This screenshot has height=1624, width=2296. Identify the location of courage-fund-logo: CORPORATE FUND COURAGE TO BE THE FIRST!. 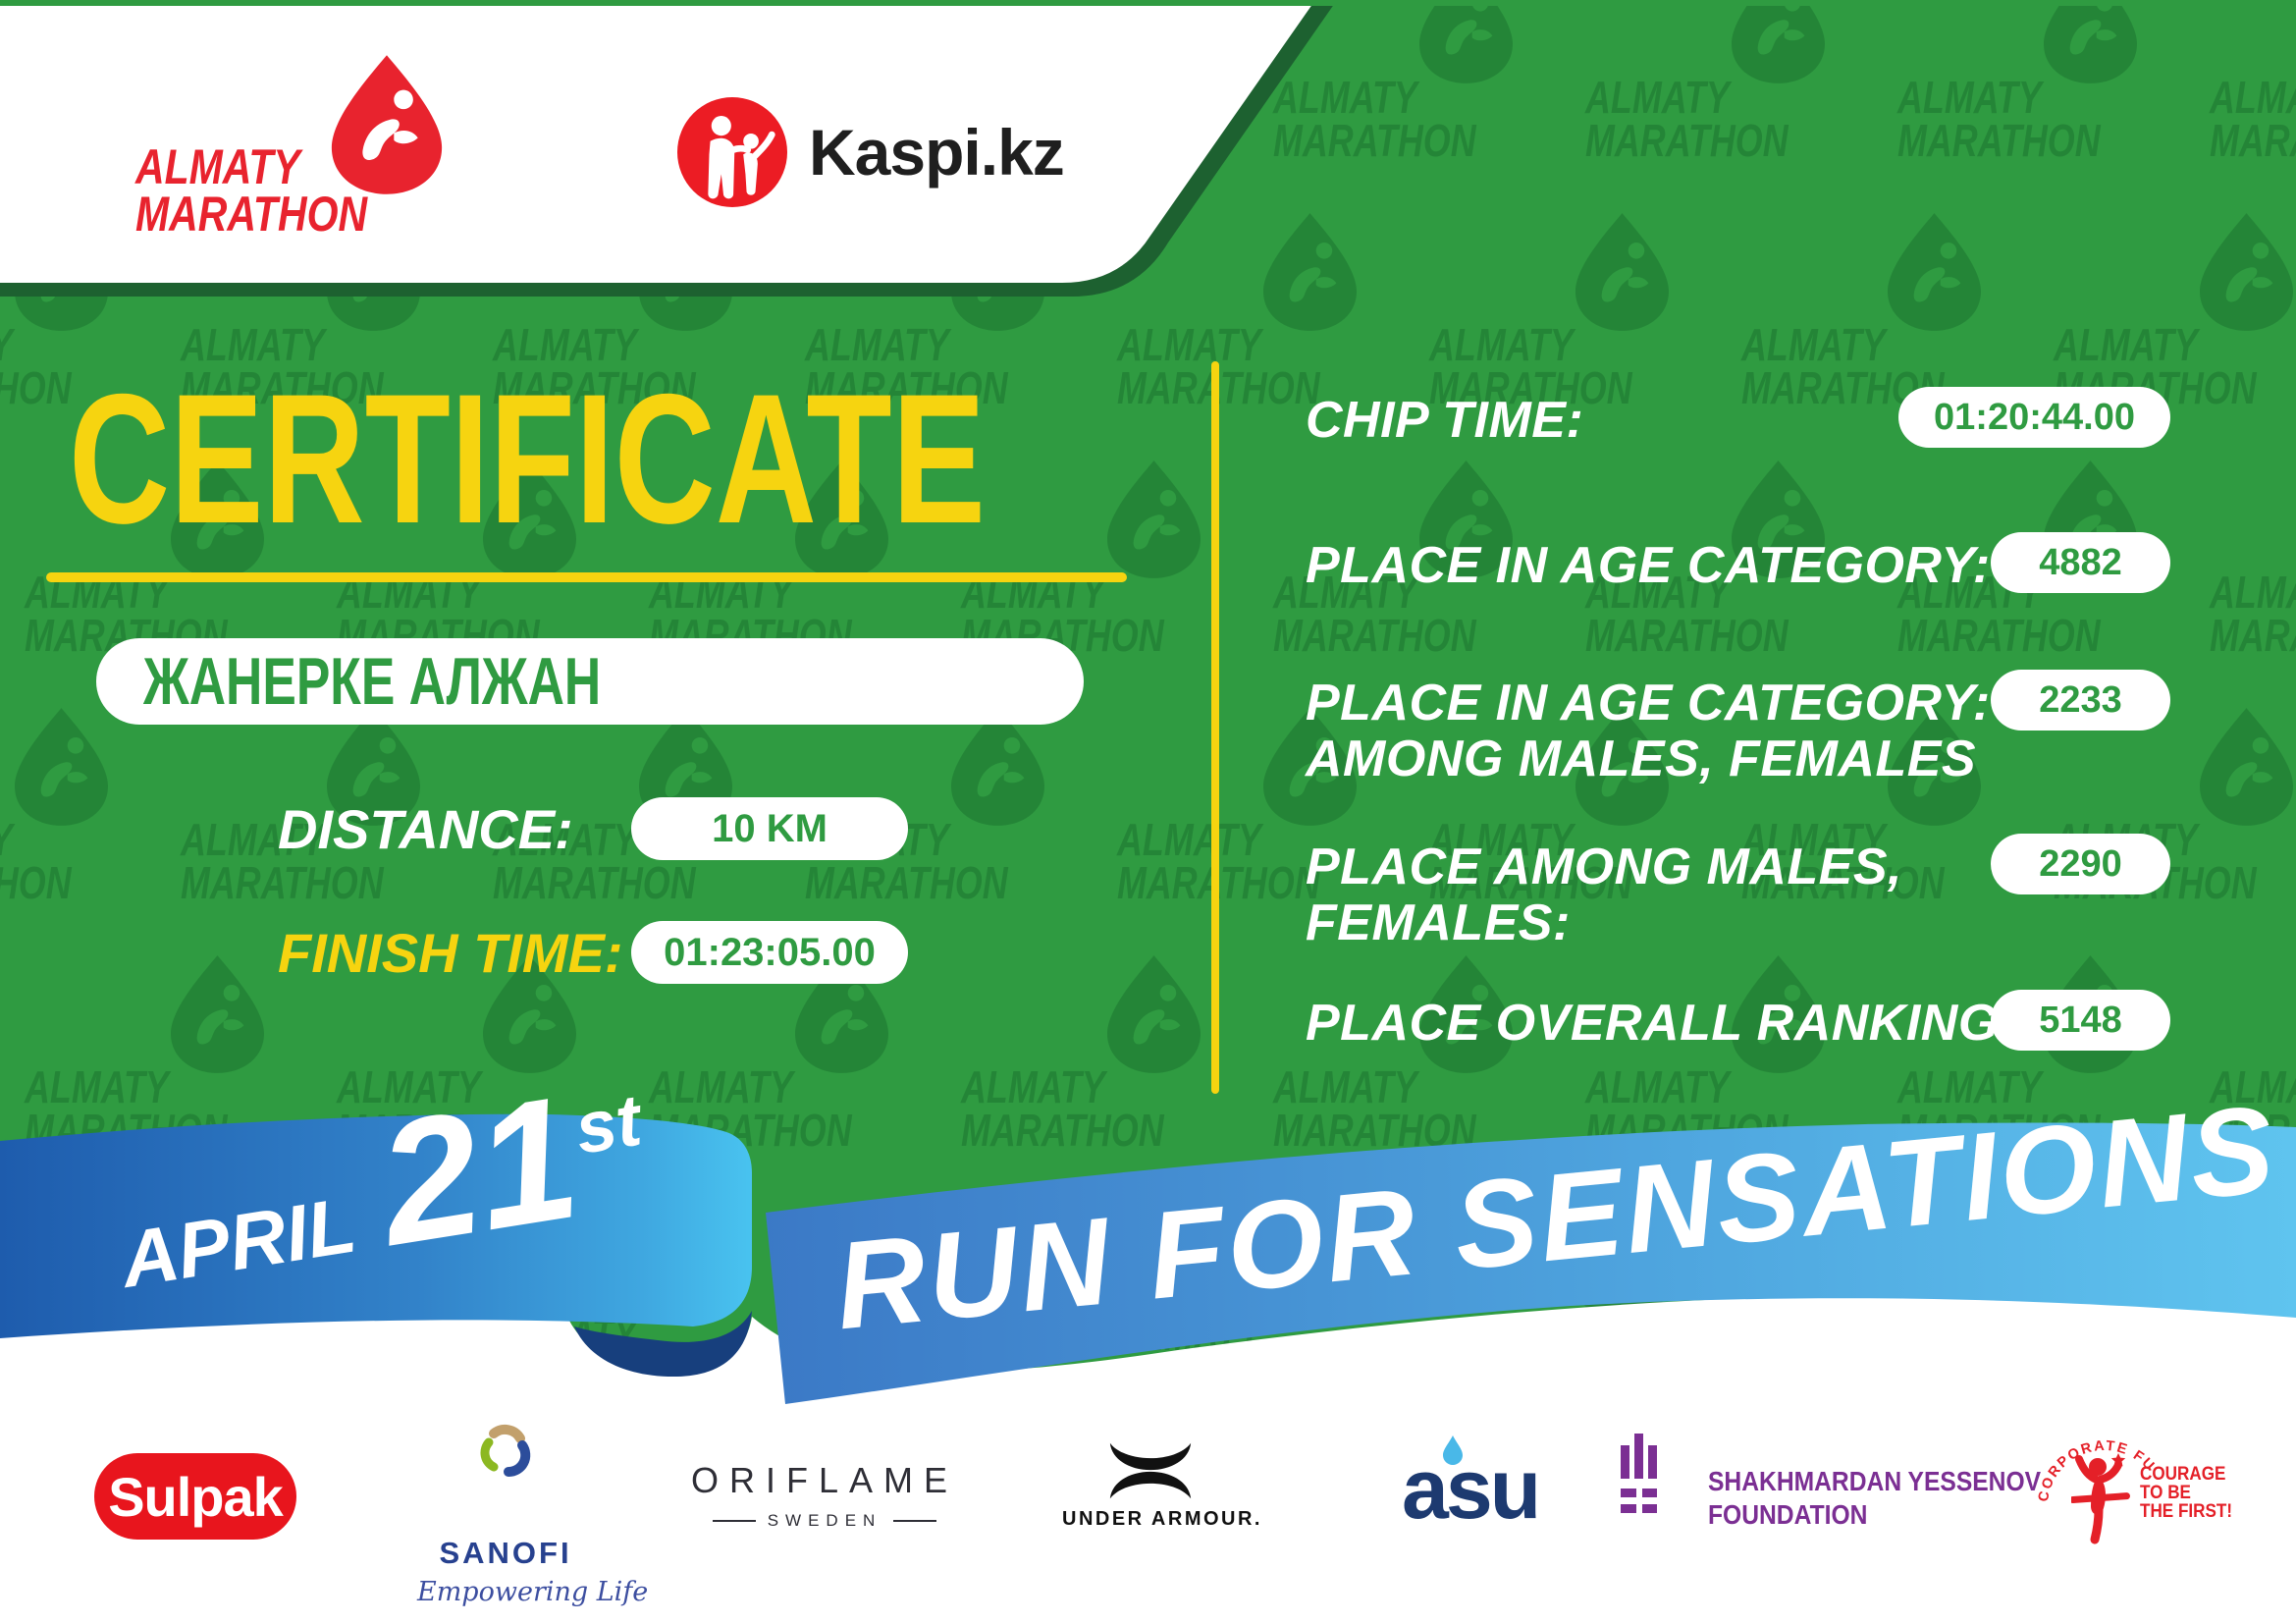
(2156, 1504).